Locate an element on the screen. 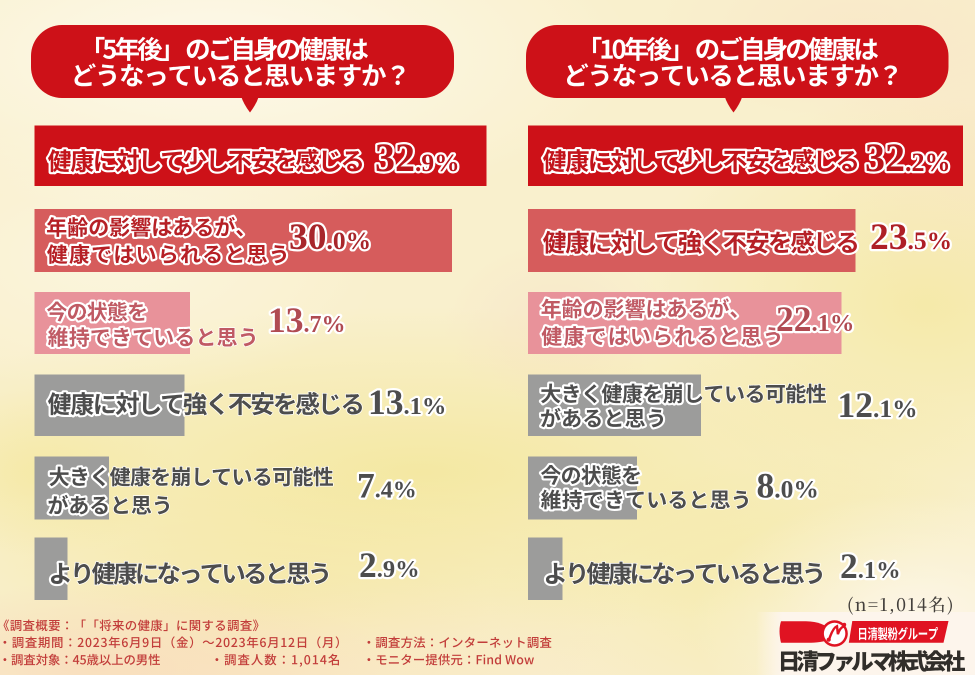  svg-text: 2.9% is located at coordinates (389, 565).